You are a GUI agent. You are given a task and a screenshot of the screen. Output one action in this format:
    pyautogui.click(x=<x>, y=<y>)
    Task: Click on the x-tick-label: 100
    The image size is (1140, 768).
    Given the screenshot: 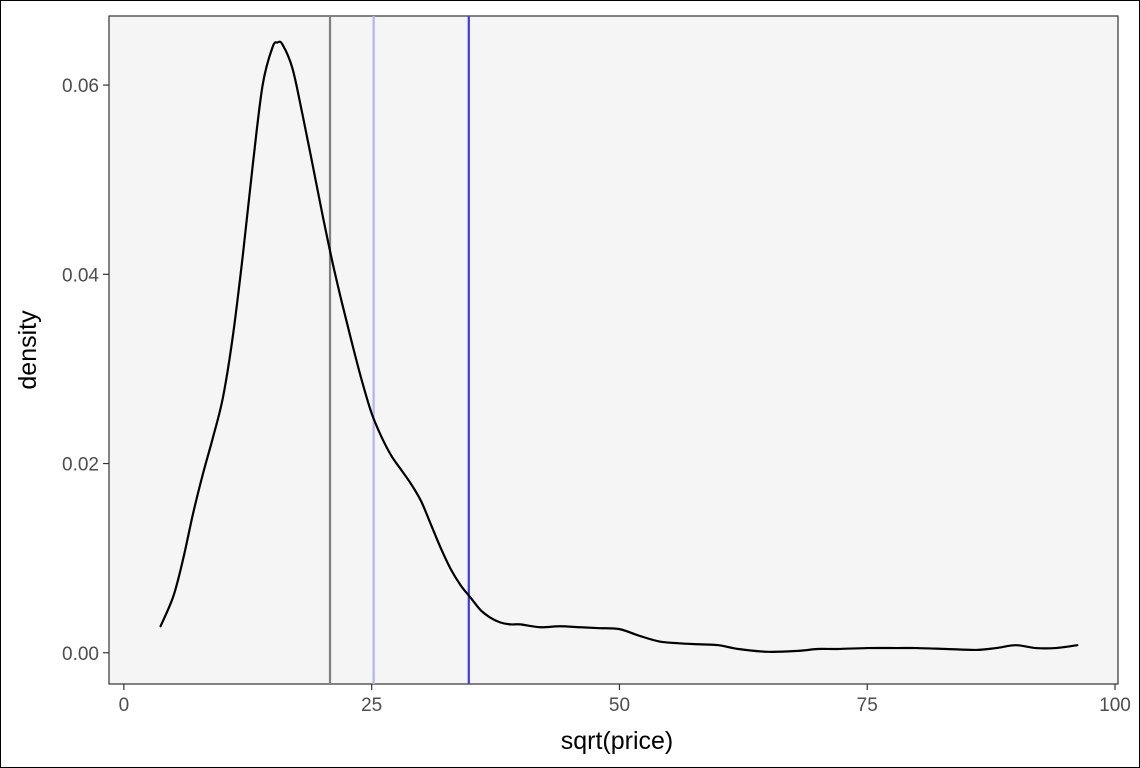 What is the action you would take?
    pyautogui.click(x=1115, y=705)
    